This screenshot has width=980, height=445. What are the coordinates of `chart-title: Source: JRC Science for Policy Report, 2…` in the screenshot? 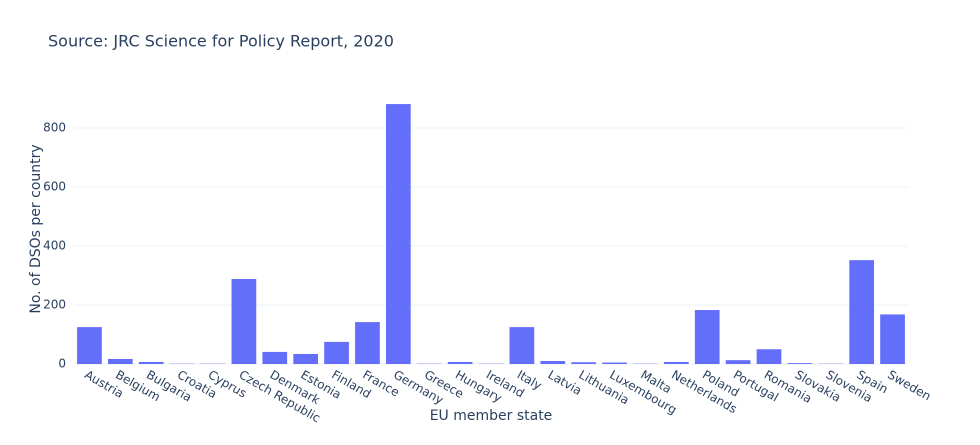 It's located at (221, 41).